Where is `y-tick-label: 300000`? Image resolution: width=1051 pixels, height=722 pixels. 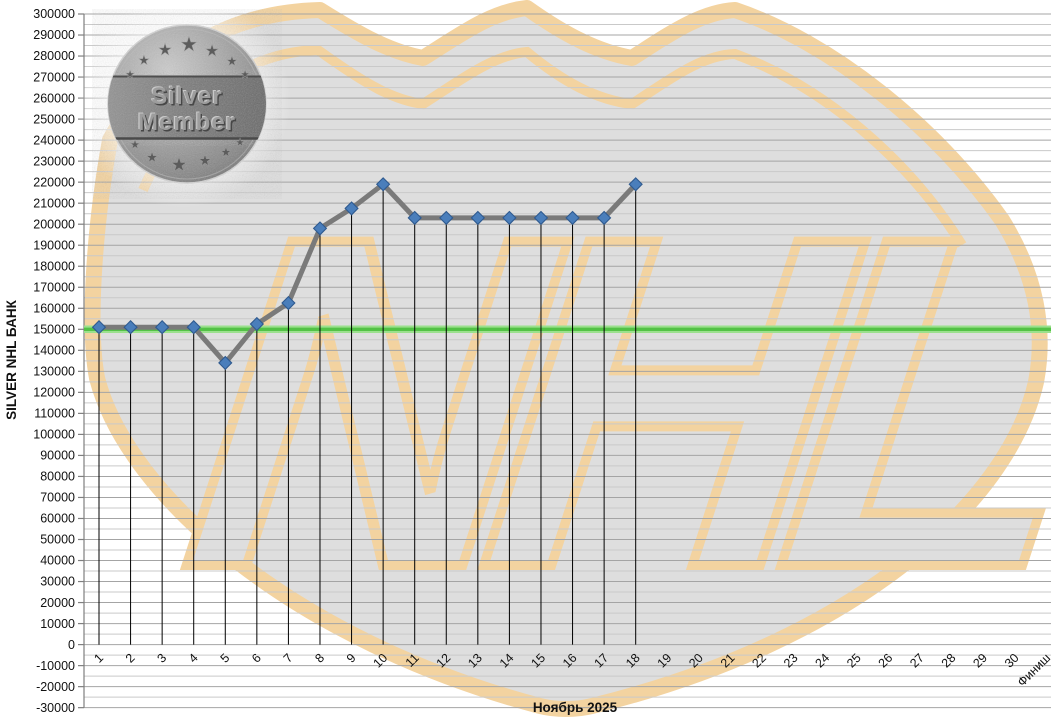
y-tick-label: 300000 is located at coordinates (54, 14).